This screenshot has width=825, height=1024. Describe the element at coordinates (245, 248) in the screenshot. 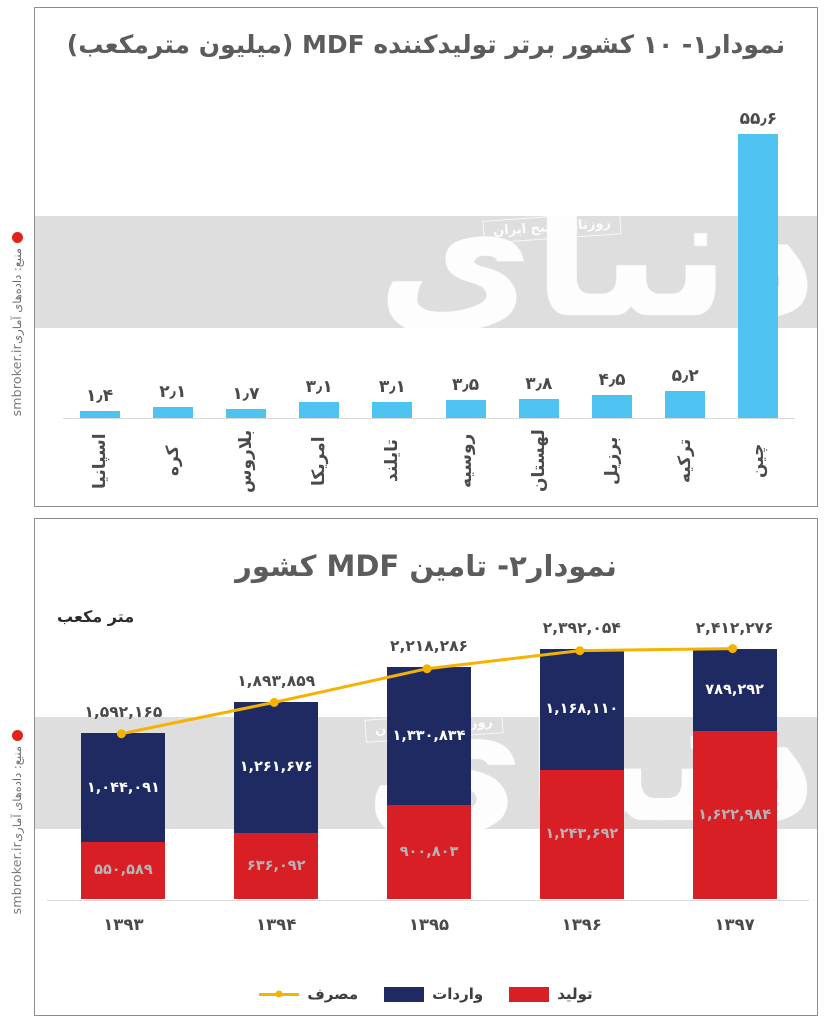

I see `chart1-bar-group: ۱٫۷` at that location.